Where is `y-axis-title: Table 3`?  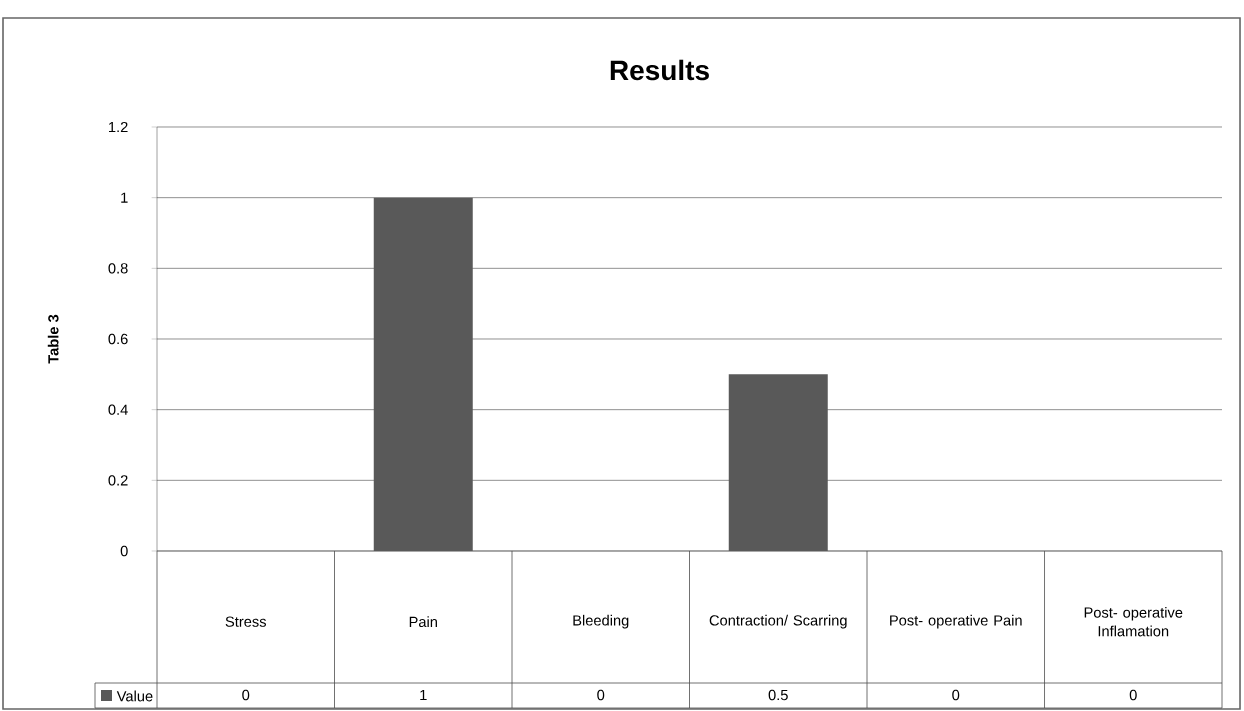 y-axis-title: Table 3 is located at coordinates (53, 339).